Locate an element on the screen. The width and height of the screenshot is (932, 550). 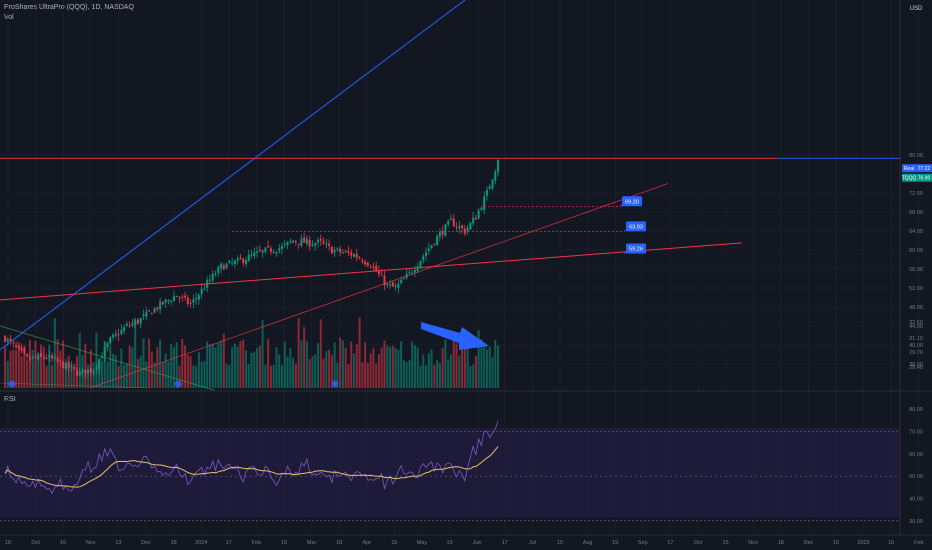
price-tag-real-value: 77.22 is located at coordinates (924, 169).